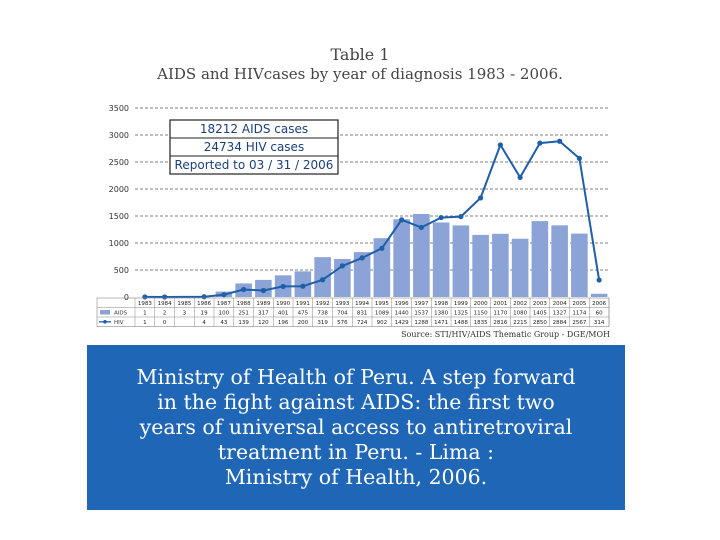  Describe the element at coordinates (500, 323) in the screenshot. I see `hiv-value-label: 2816` at that location.